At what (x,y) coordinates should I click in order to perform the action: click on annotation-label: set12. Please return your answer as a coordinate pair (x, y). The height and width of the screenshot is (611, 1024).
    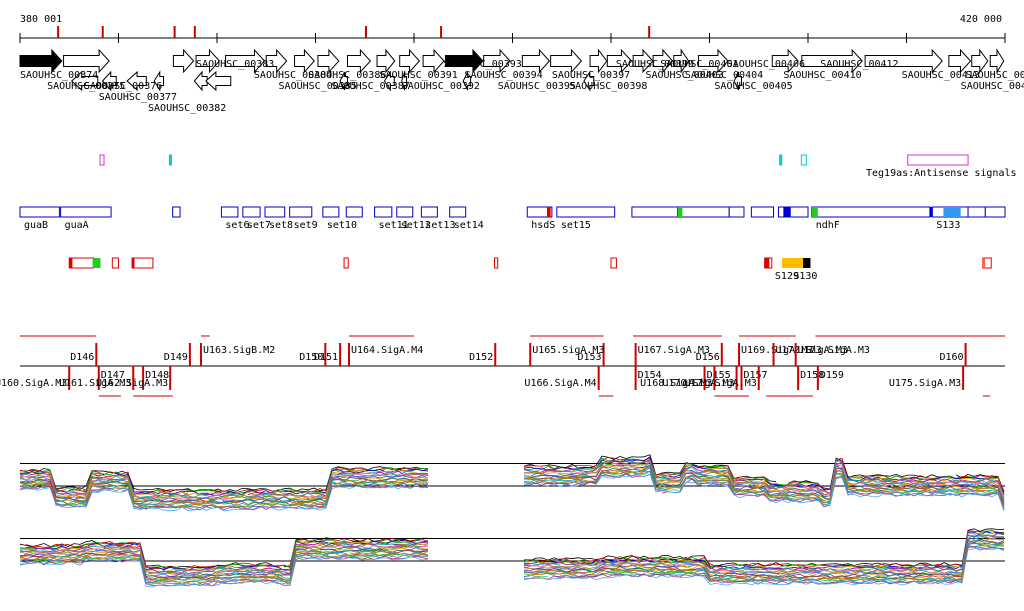
    Looking at the image, I should click on (416, 225).